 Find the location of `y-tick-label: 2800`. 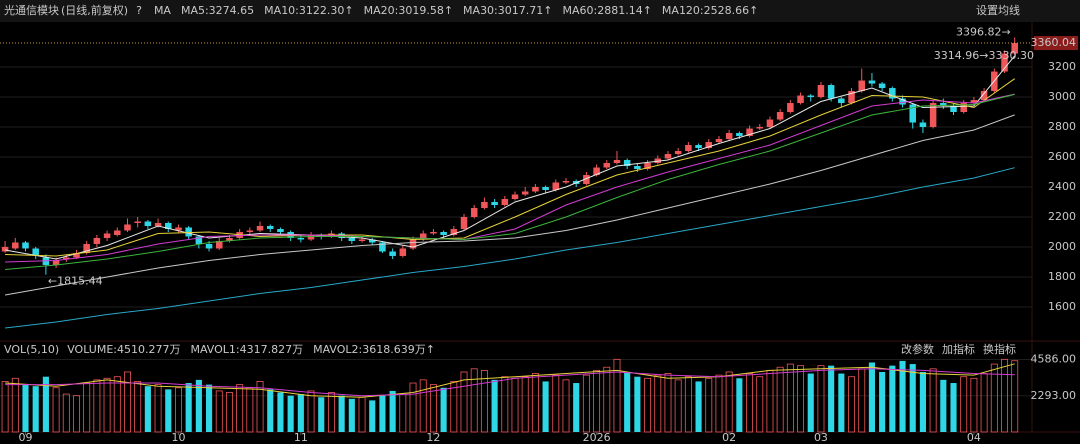

y-tick-label: 2800 is located at coordinates (1062, 126).